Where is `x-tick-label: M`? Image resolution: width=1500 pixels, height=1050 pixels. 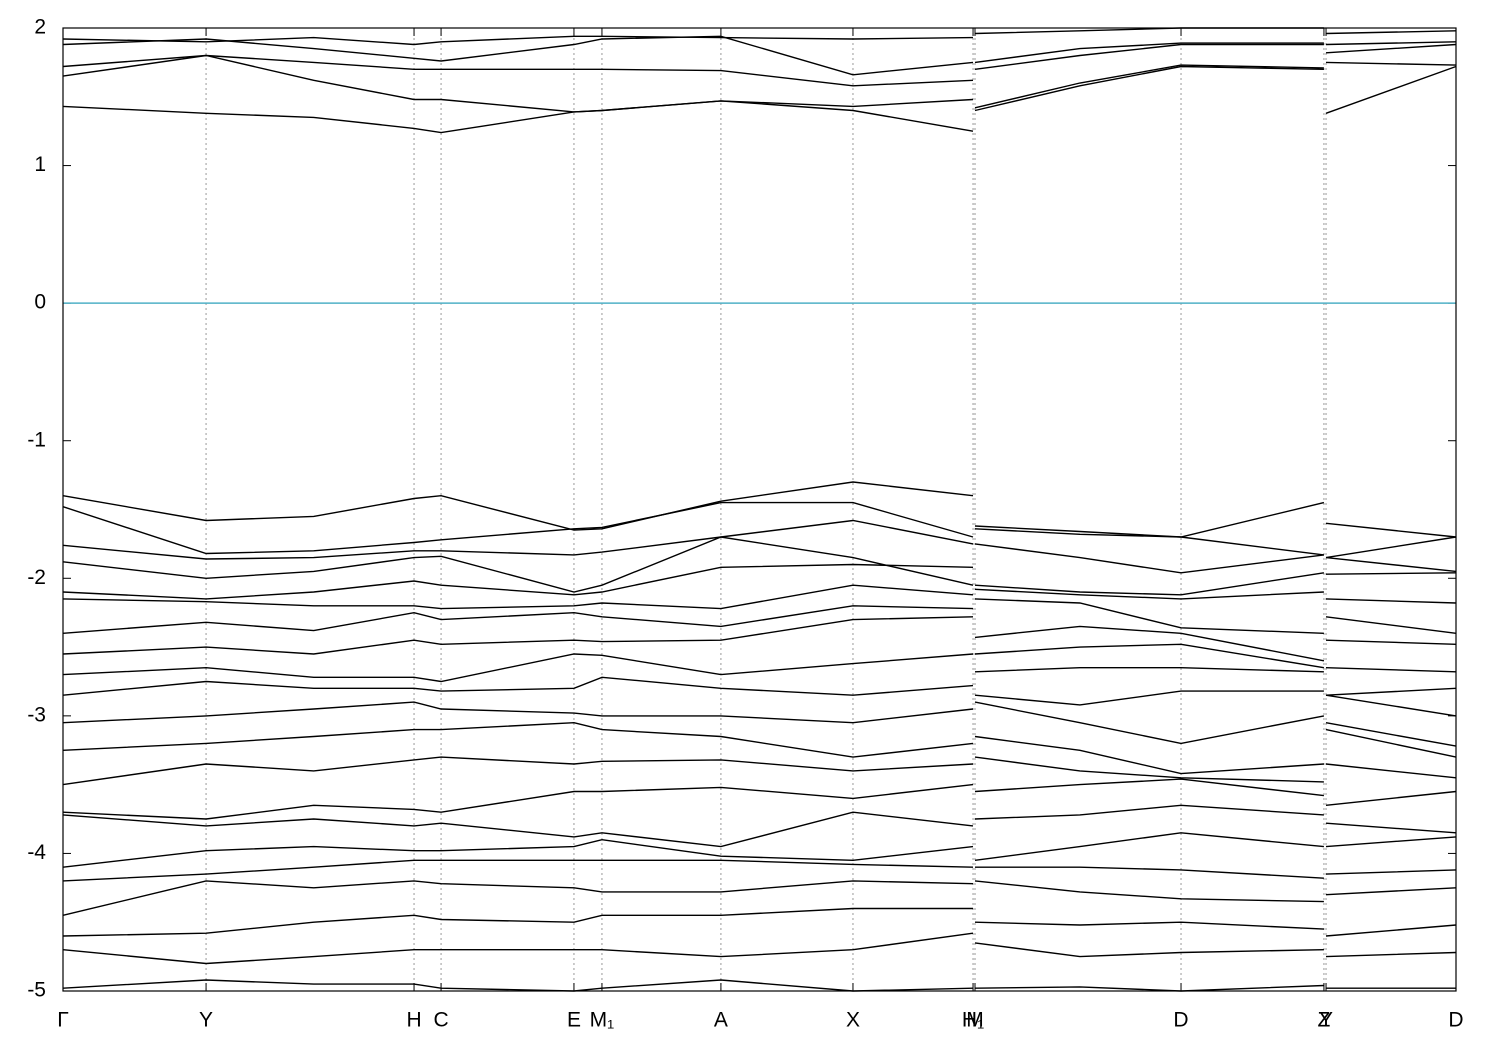
x-tick-label: M is located at coordinates (975, 1020).